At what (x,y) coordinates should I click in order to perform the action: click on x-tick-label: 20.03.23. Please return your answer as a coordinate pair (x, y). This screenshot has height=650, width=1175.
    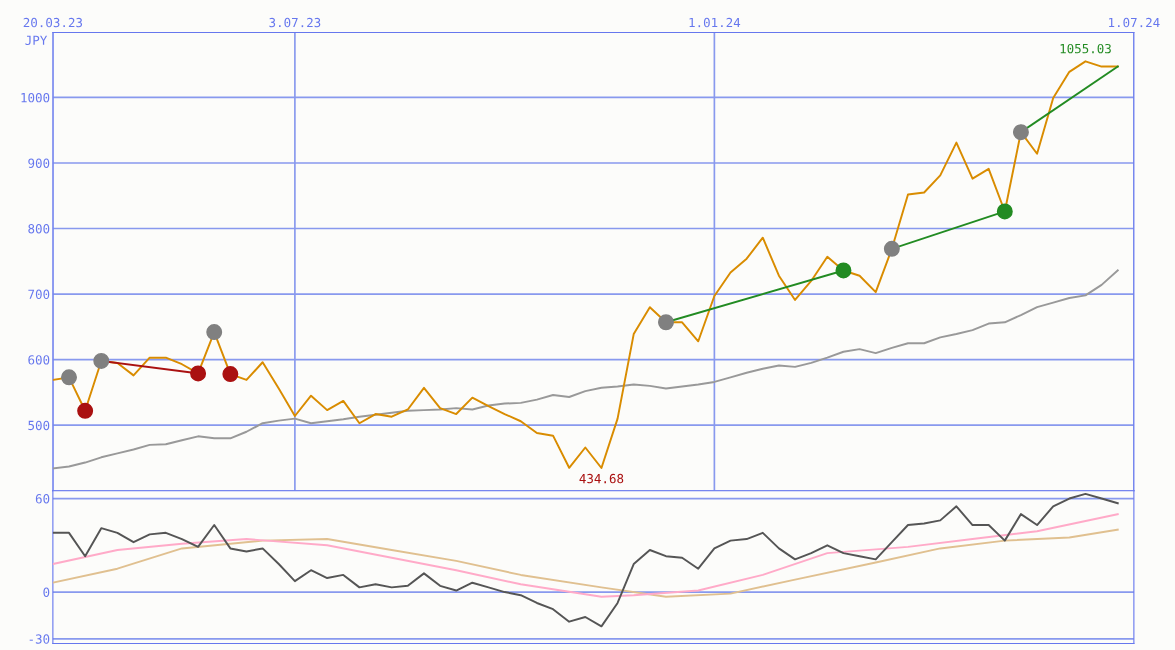
    Looking at the image, I should click on (53, 22).